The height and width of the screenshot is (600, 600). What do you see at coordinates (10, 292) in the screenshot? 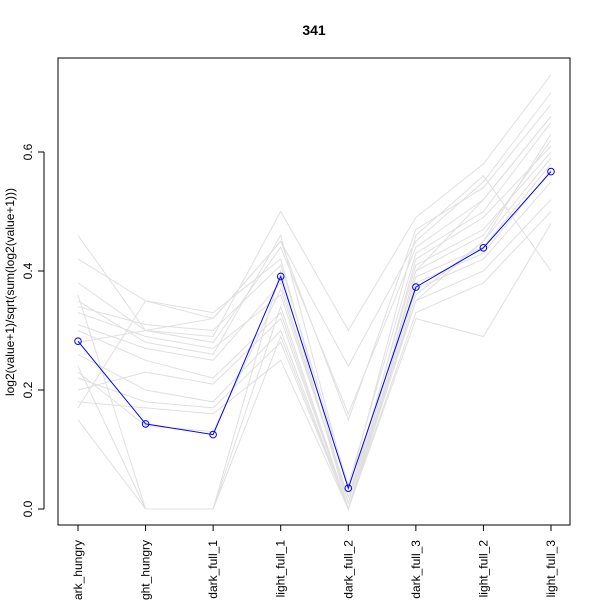
I see `y-axis-label: log2(value+1)/sqrt(sum(log2(value+1)))` at bounding box center [10, 292].